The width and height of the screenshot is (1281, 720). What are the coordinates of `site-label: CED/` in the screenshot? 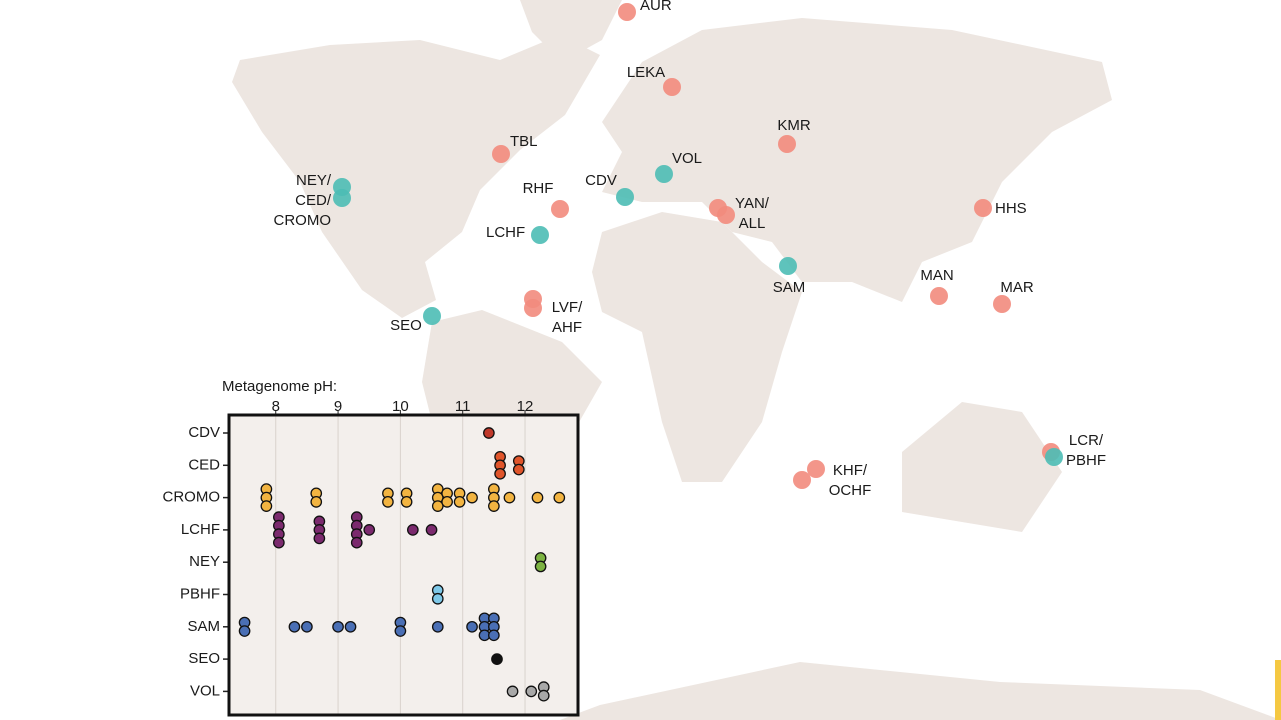 It's located at (313, 200).